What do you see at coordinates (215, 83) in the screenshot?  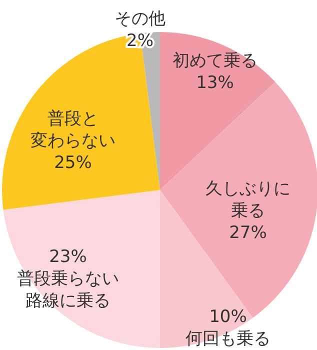 I see `data-label: 13%` at bounding box center [215, 83].